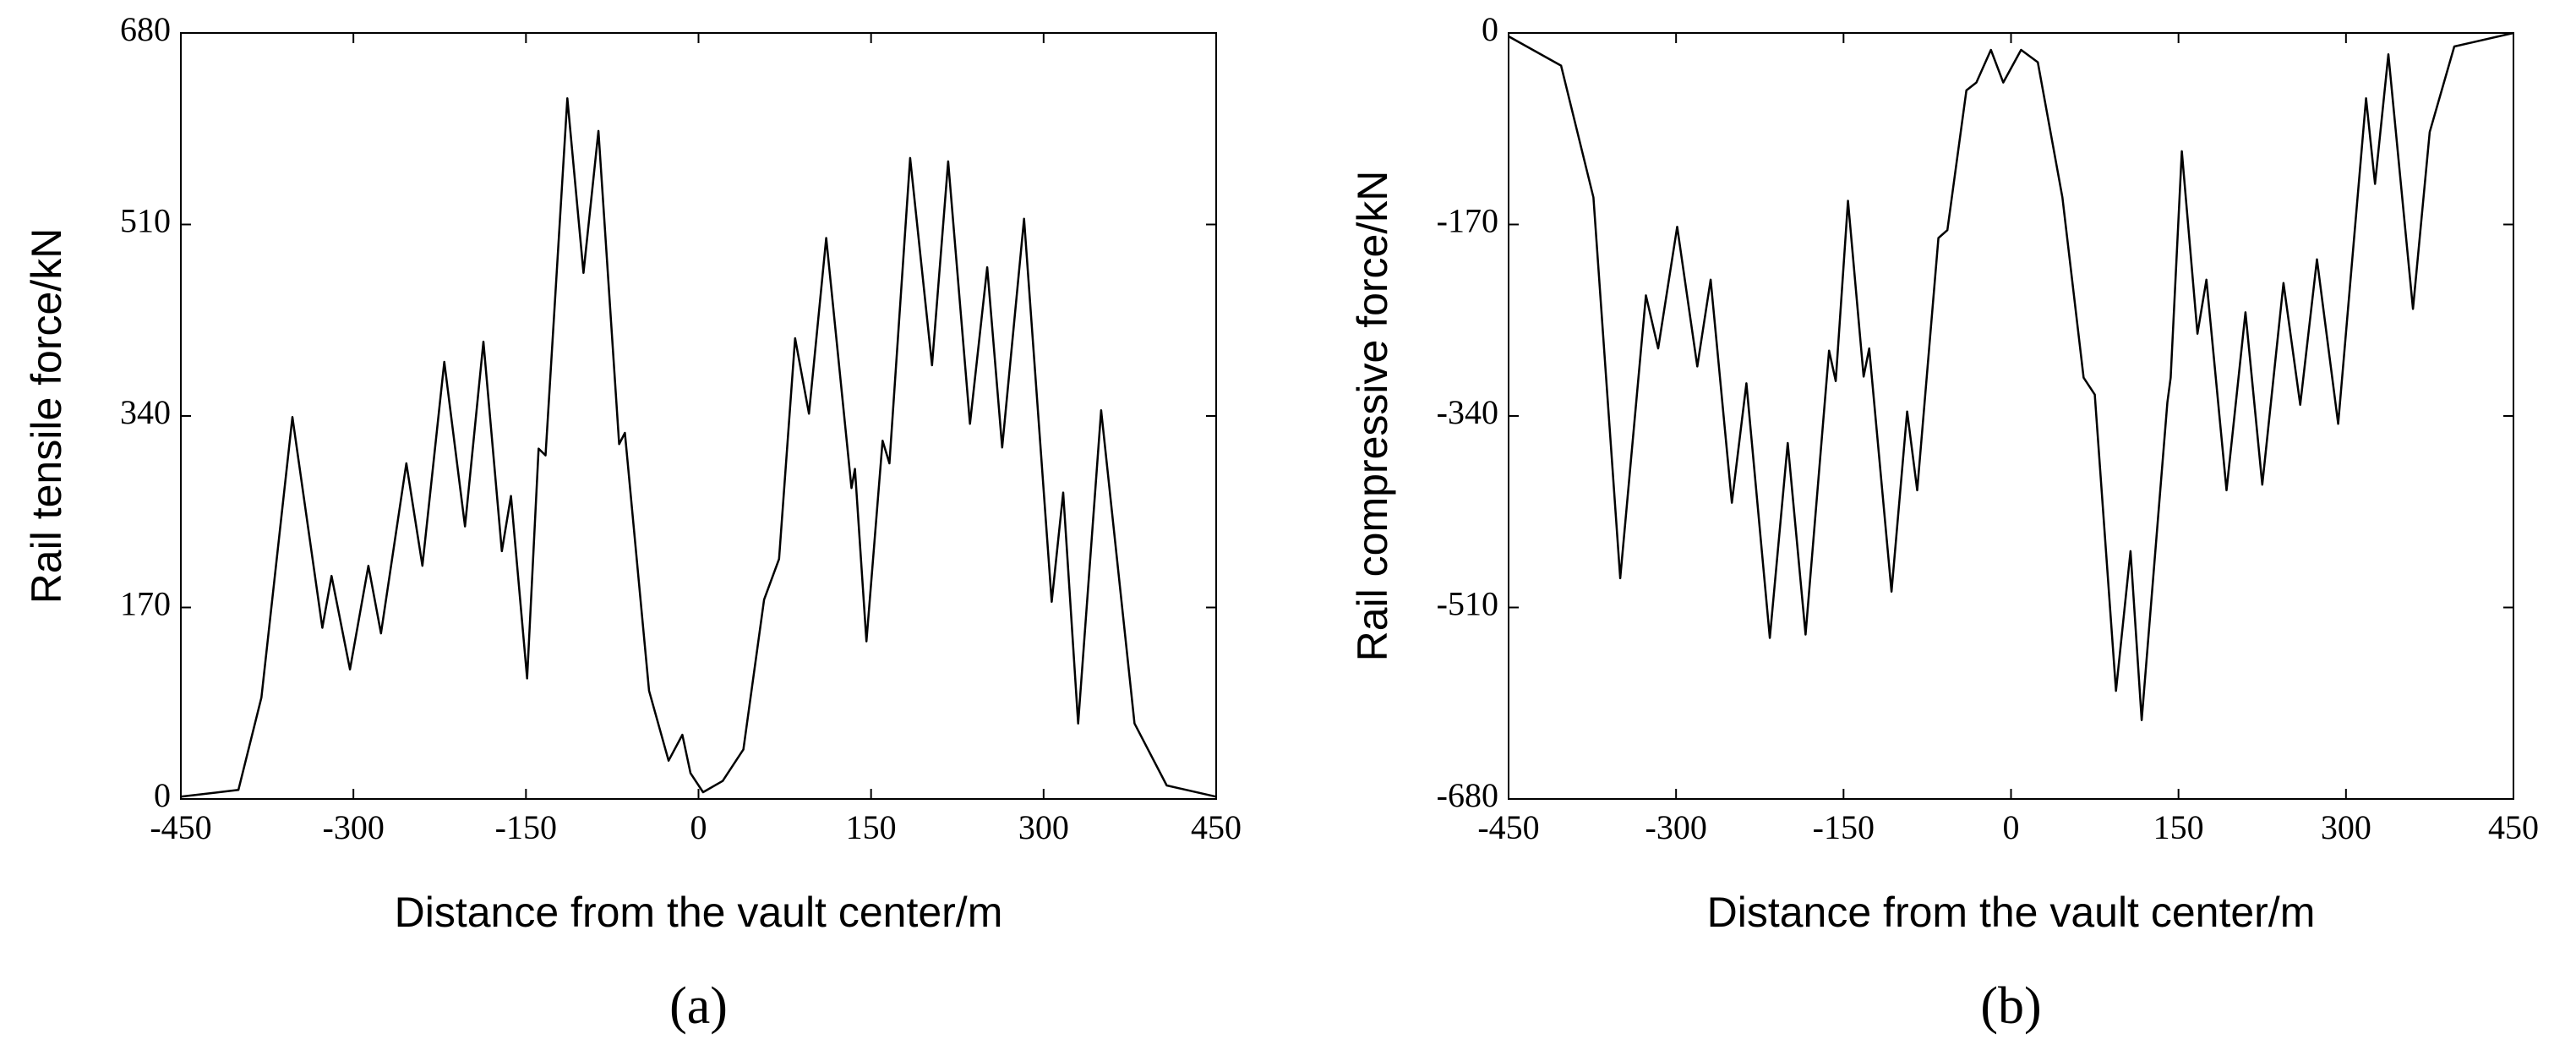  What do you see at coordinates (1372, 416) in the screenshot?
I see `y-axis-label: Rail compressive force/kN` at bounding box center [1372, 416].